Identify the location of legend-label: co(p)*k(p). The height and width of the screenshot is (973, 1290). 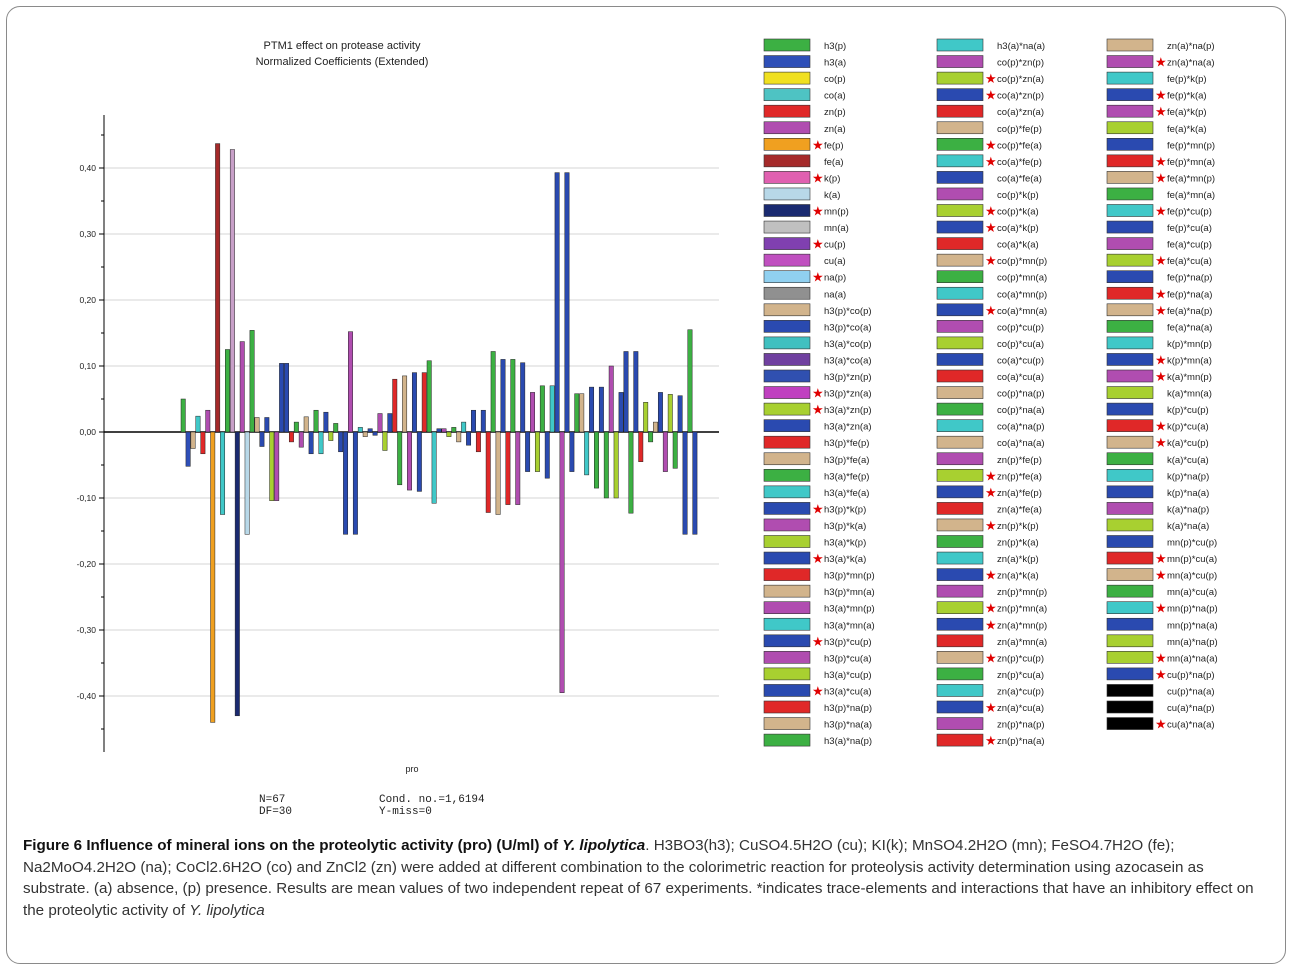
(1018, 195).